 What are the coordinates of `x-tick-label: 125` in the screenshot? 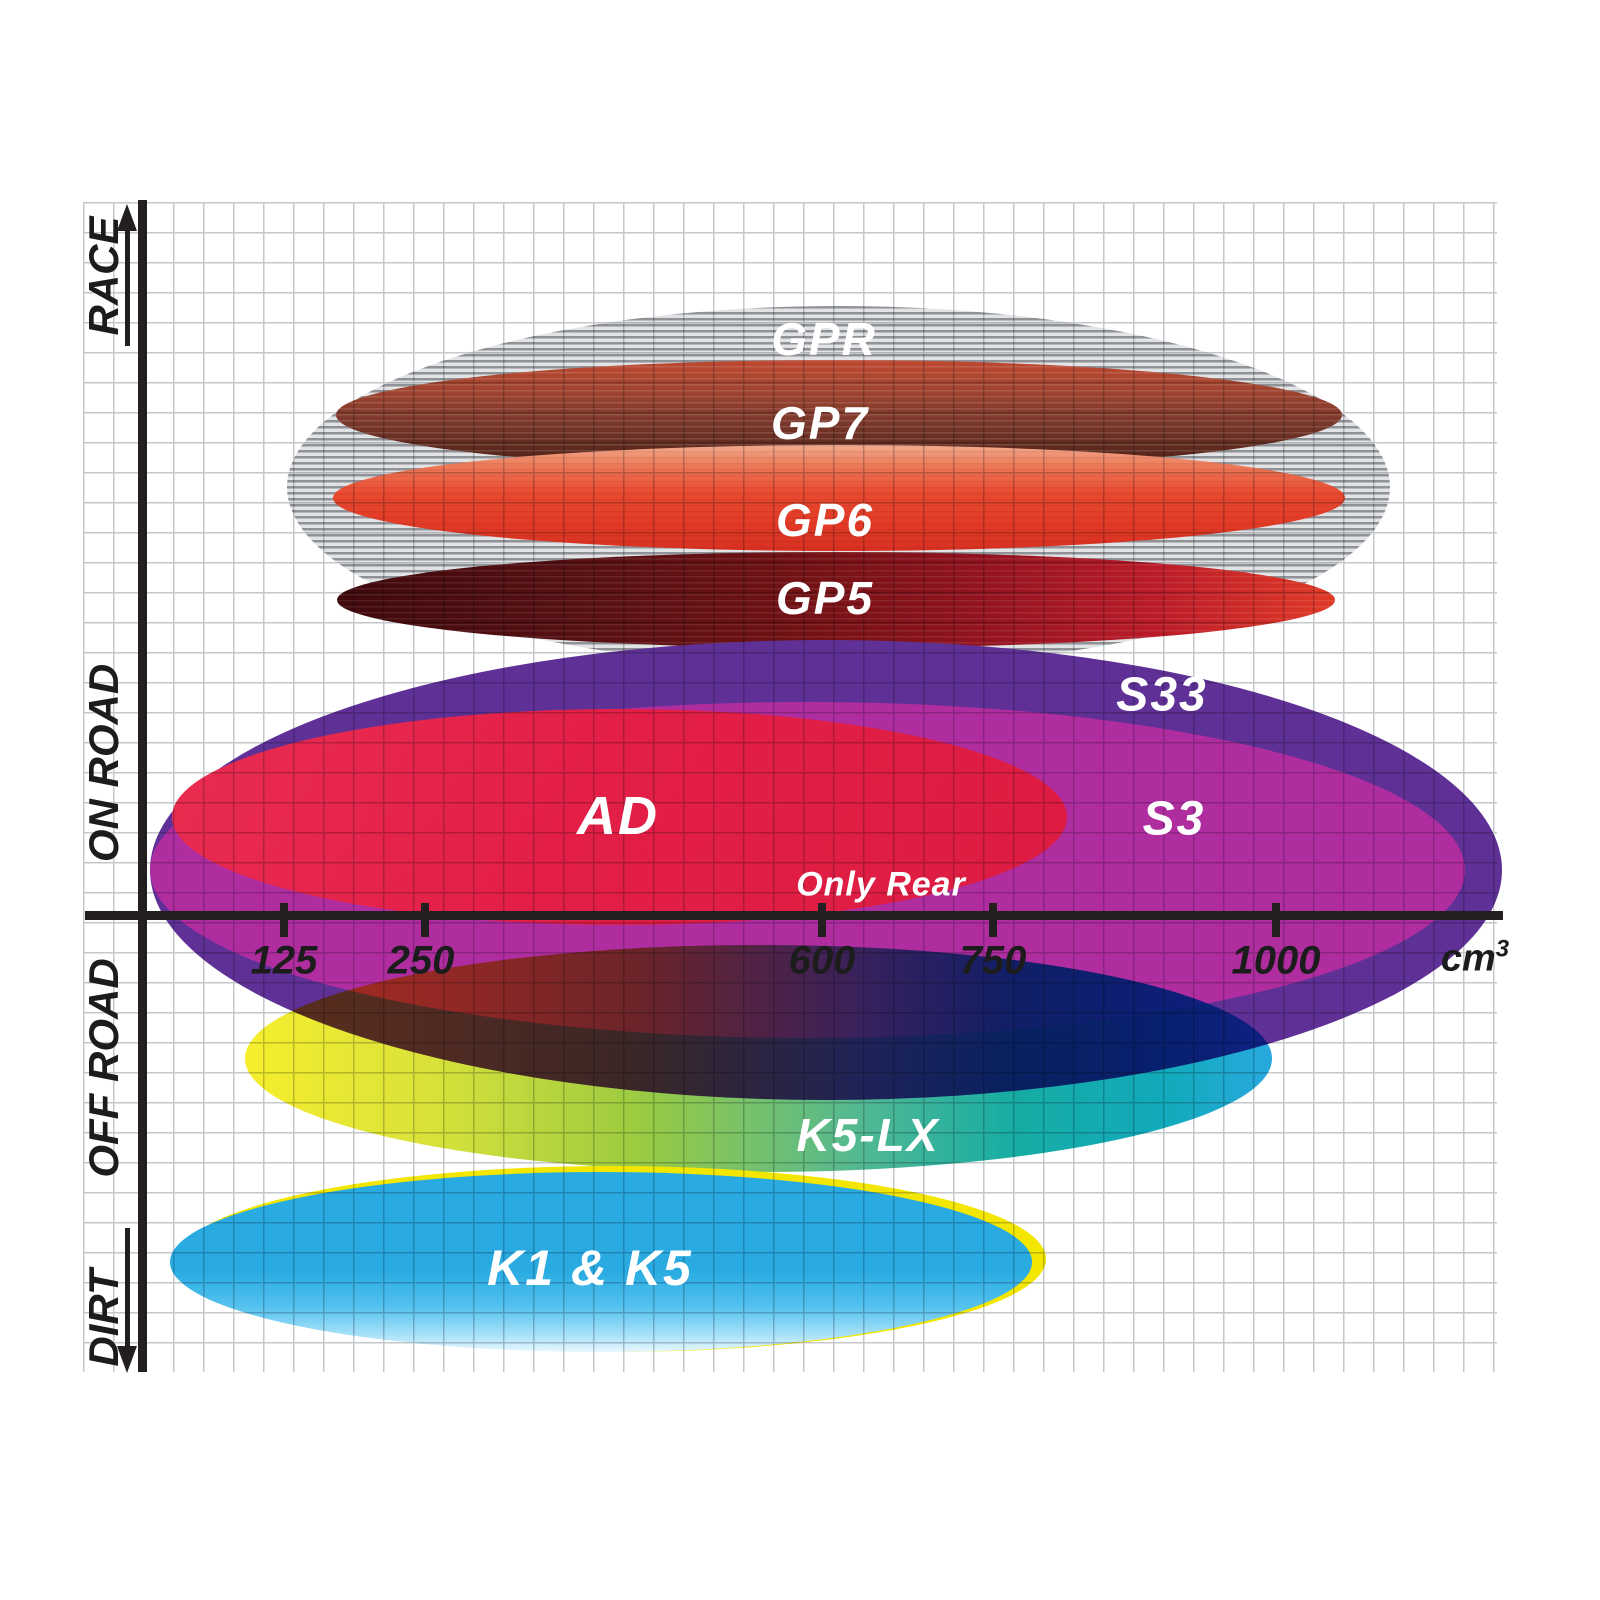 It's located at (284, 960).